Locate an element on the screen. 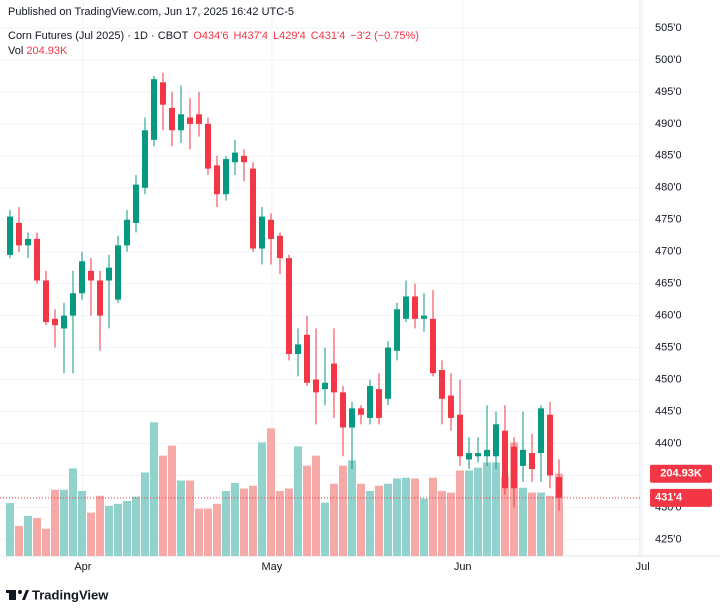  y-tick-label: 495'0 is located at coordinates (668, 92).